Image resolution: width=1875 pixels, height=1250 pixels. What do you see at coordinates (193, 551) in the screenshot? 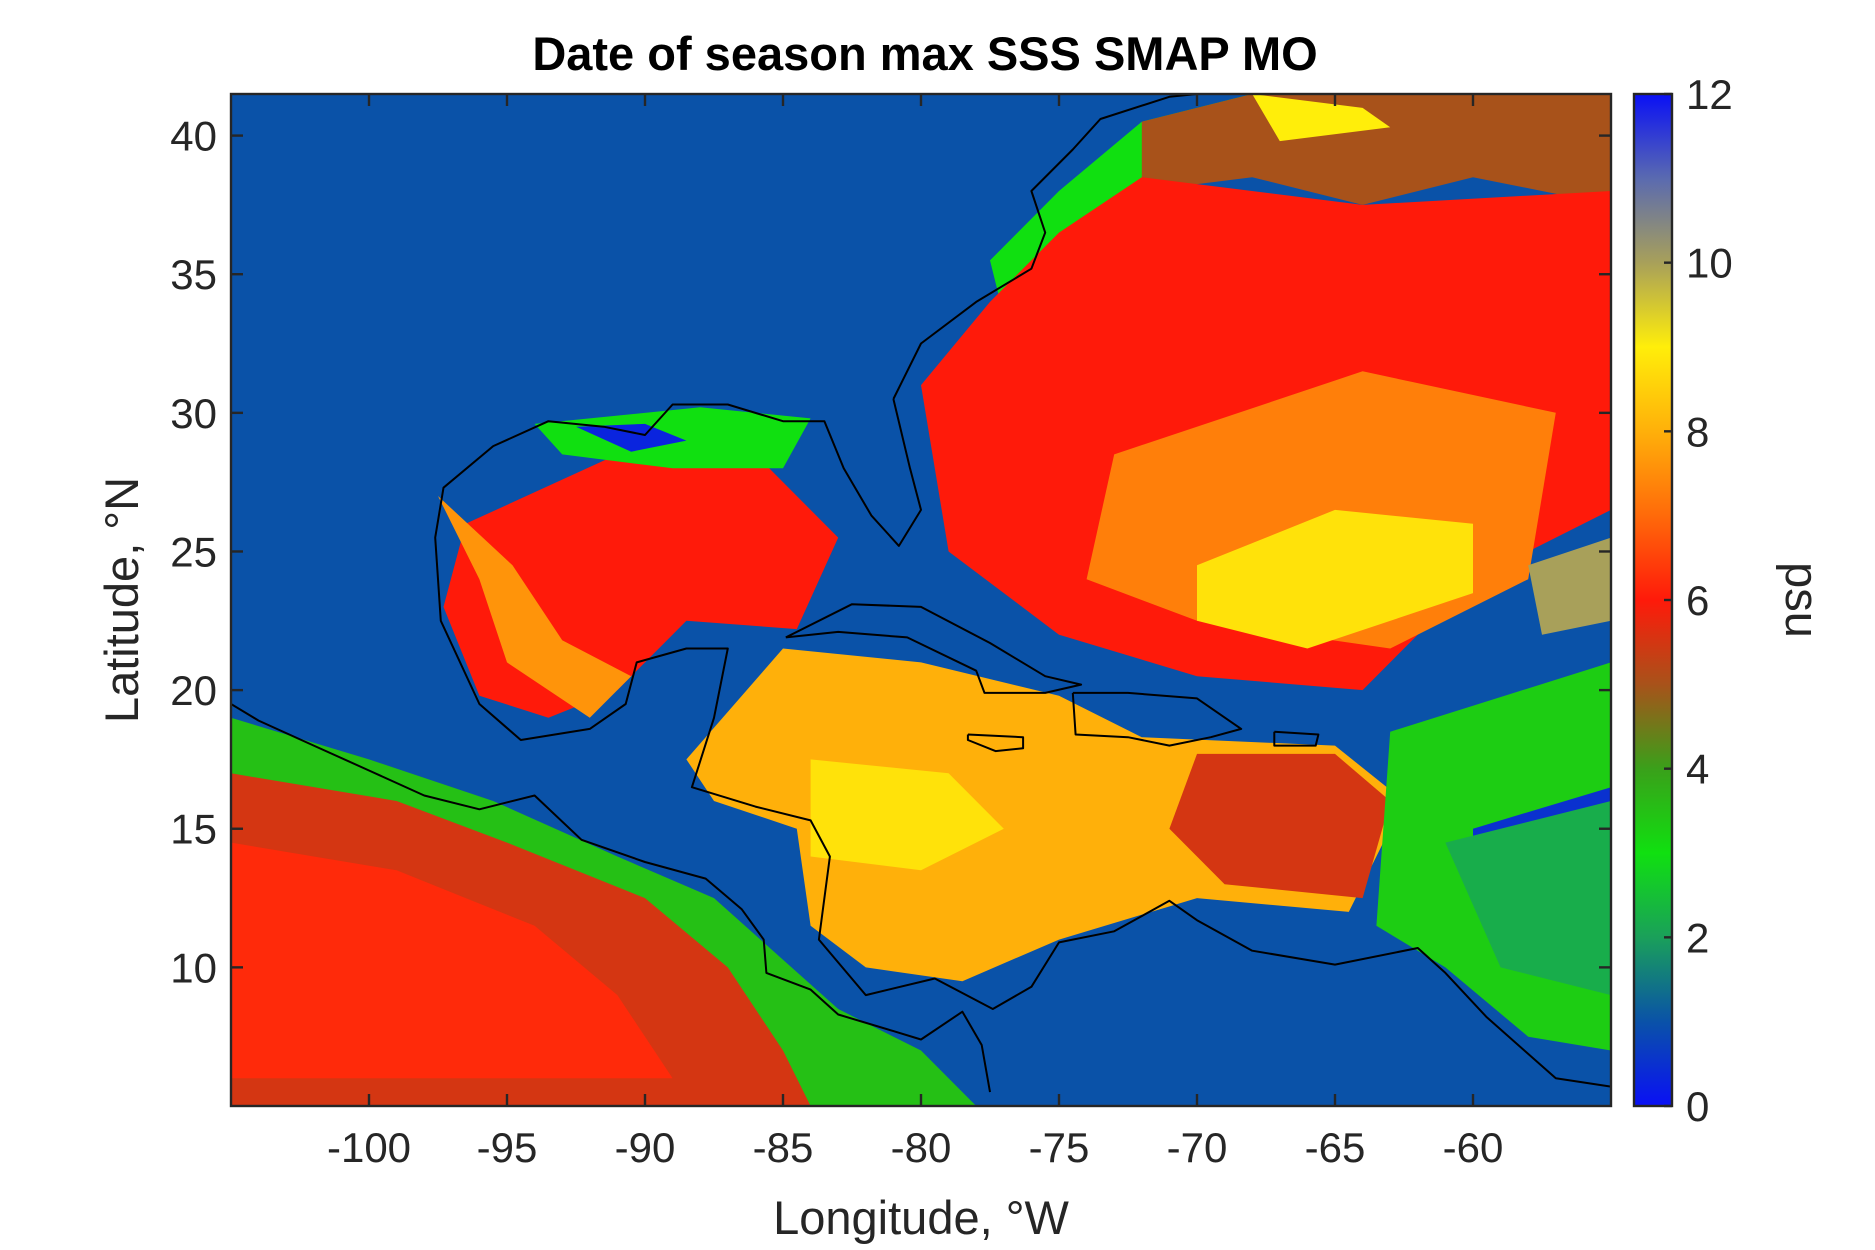
I see `y-tick-label: 25` at bounding box center [193, 551].